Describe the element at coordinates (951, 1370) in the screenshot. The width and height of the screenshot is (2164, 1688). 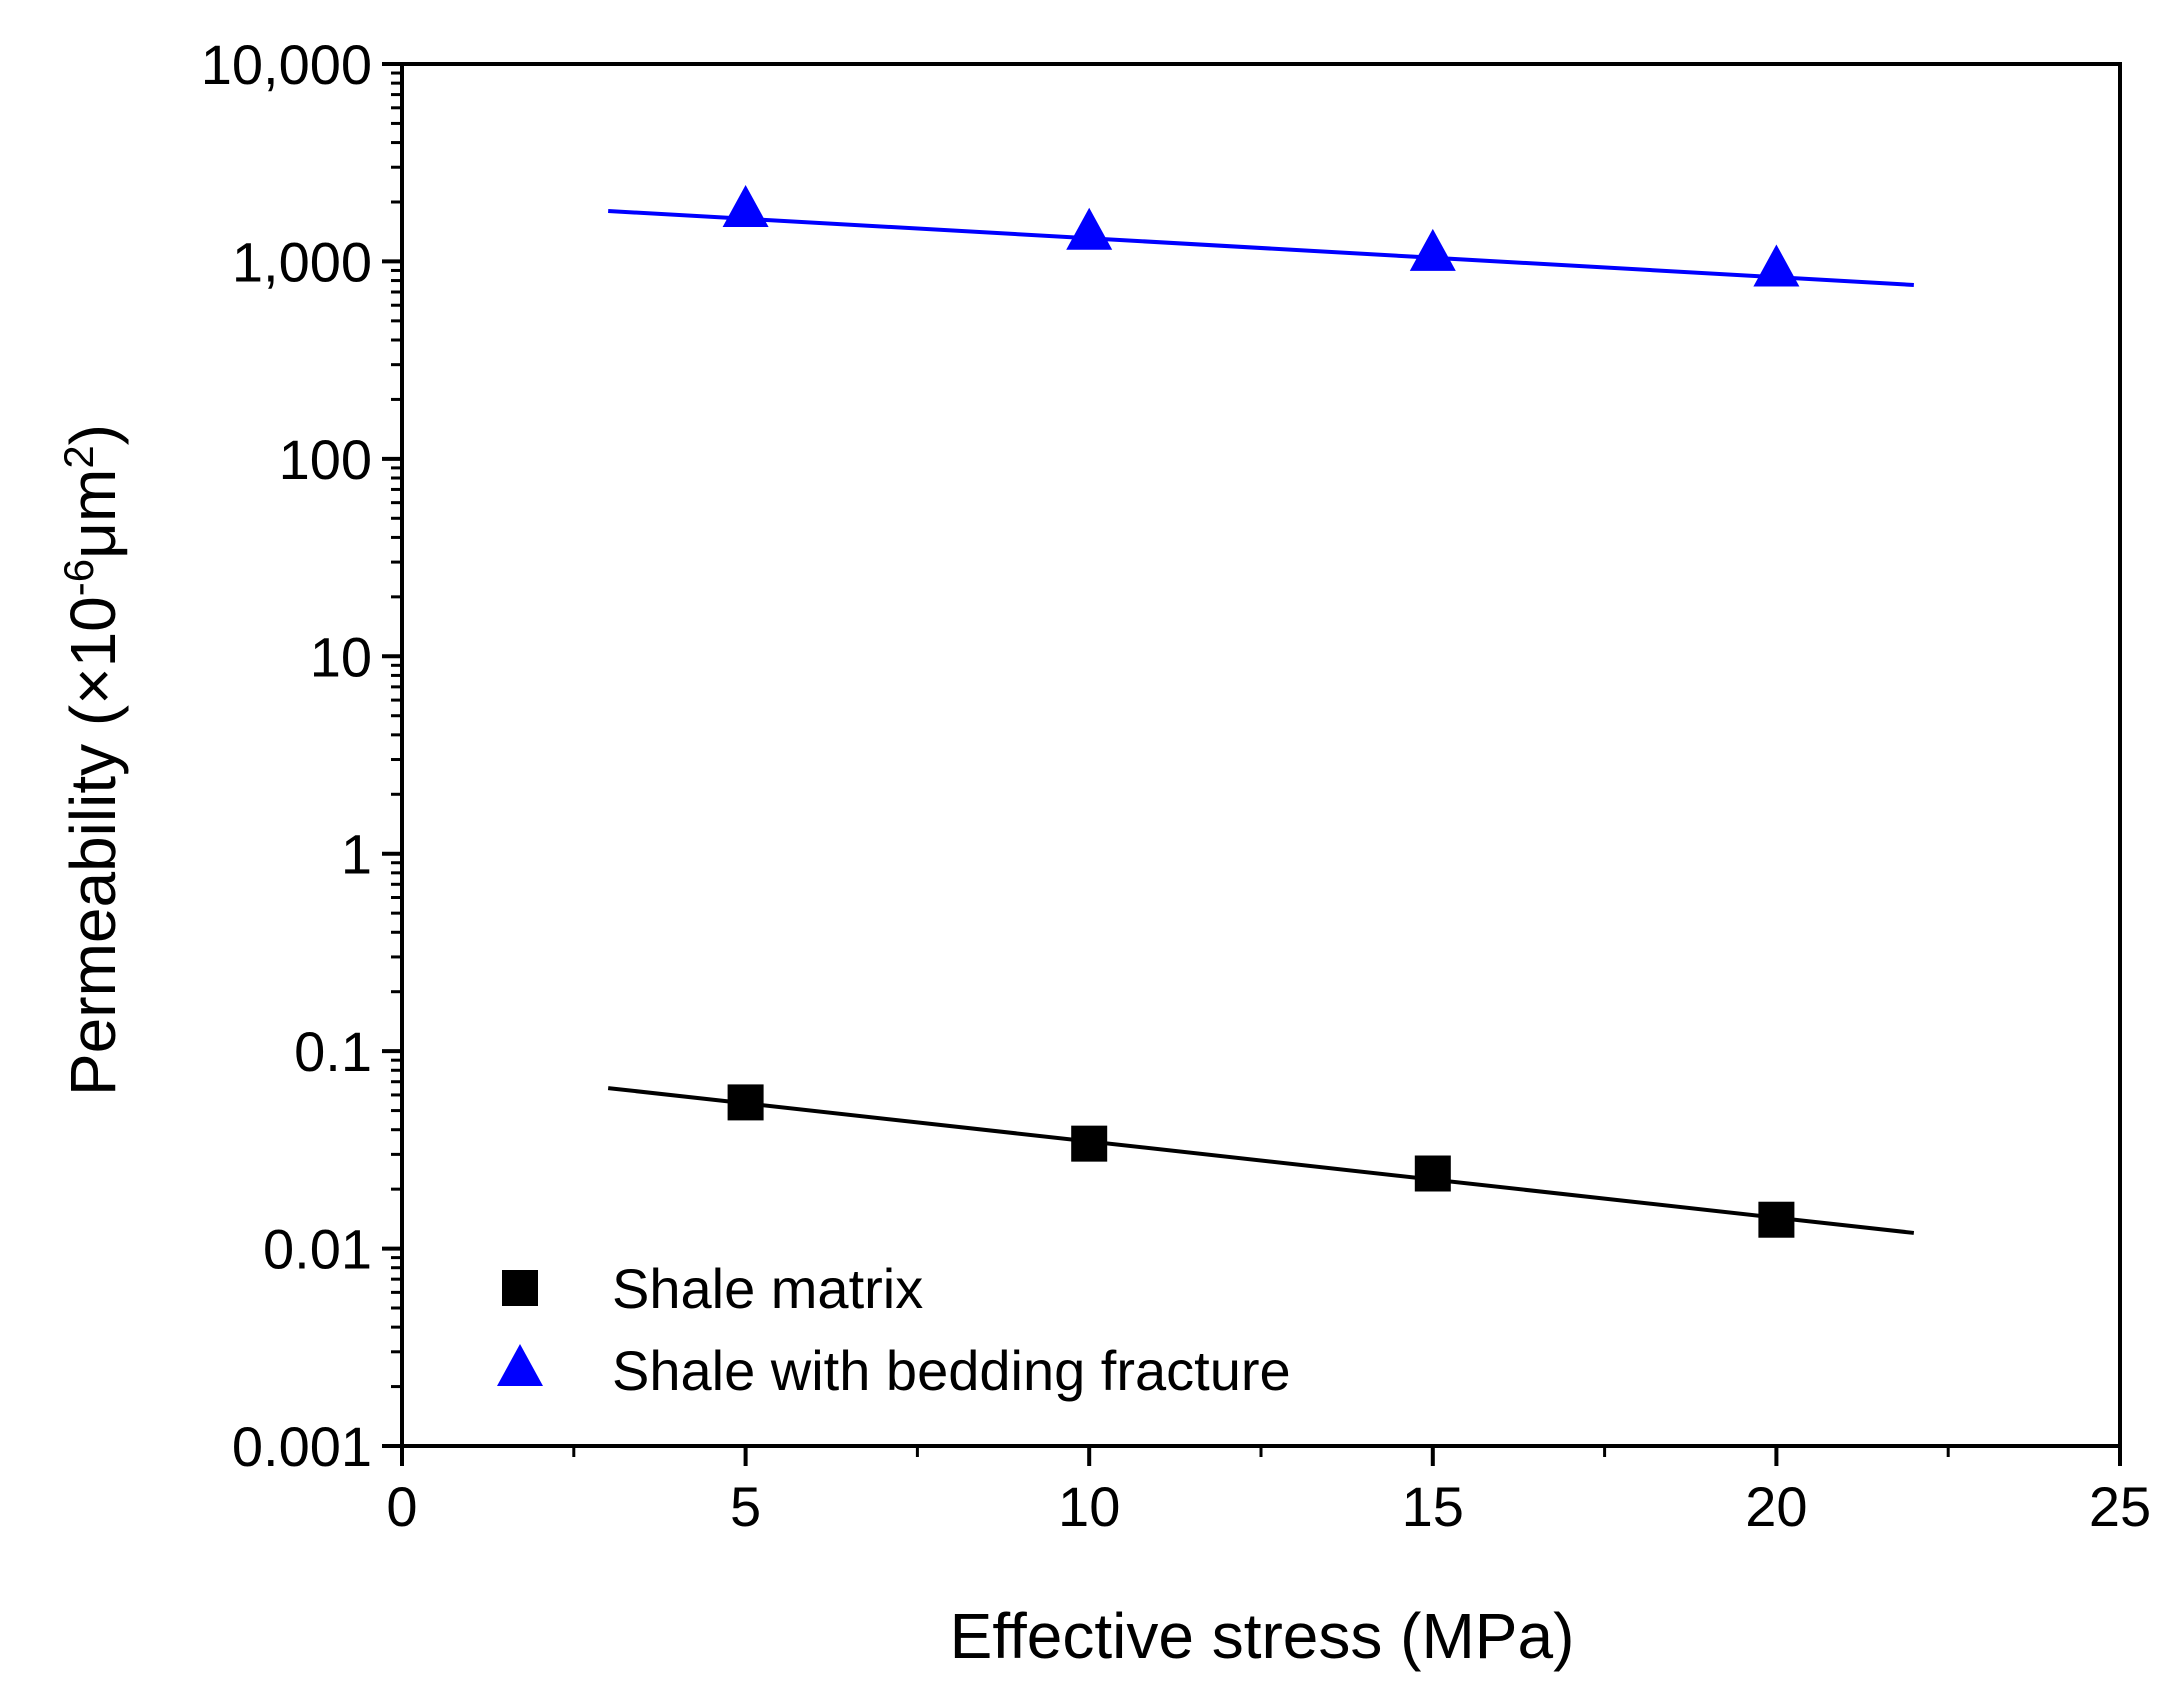
I see `legend-label-shale-with-bedding-fracture: Shale with bedding fracture` at that location.